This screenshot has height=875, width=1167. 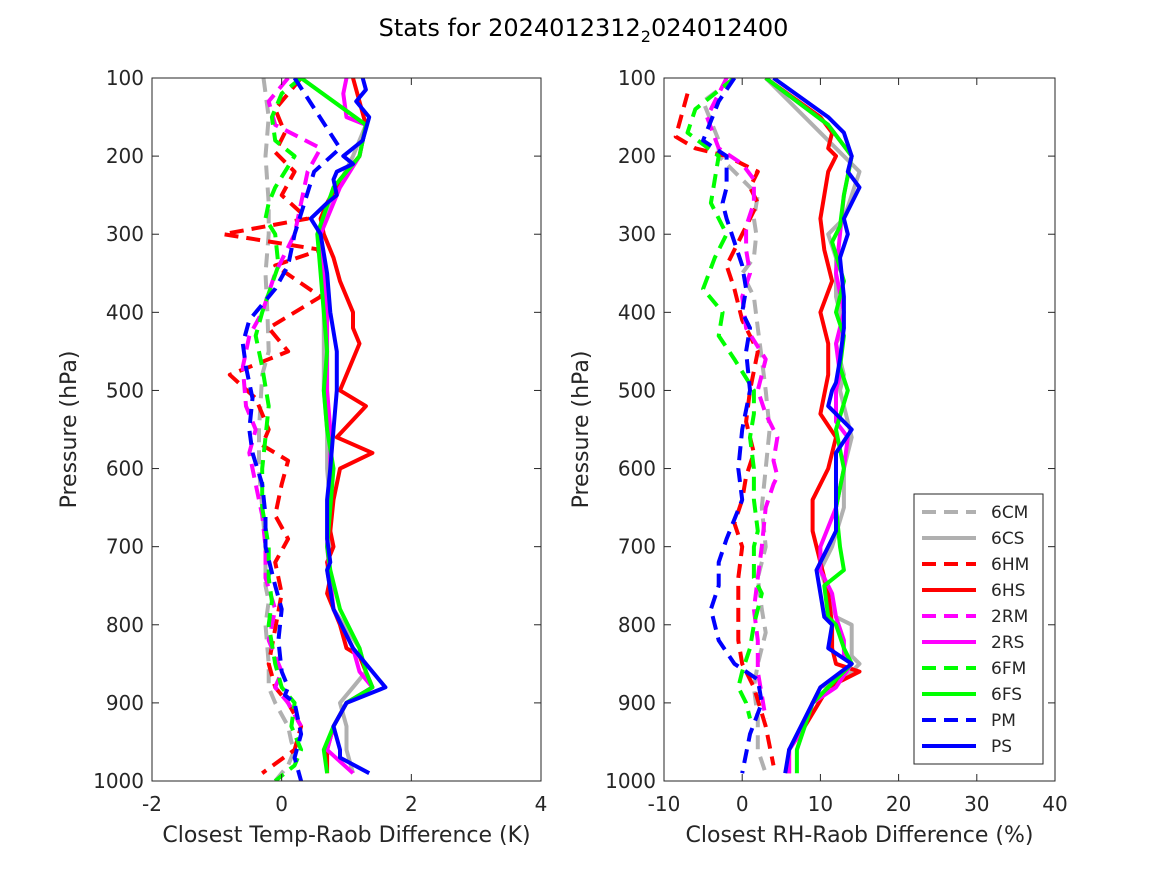 What do you see at coordinates (1008, 669) in the screenshot?
I see `legend-label-6fm: 6FM` at bounding box center [1008, 669].